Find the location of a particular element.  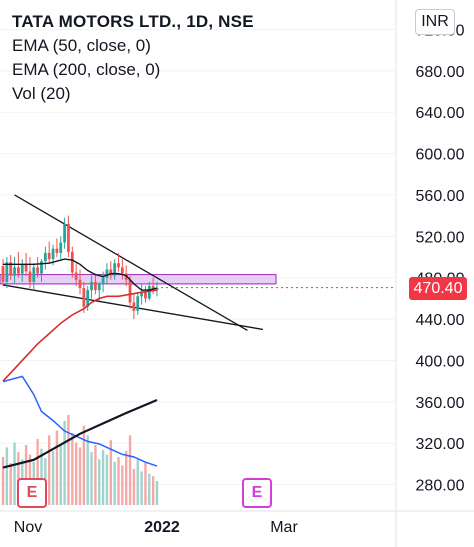

volume-pane-trend-line is located at coordinates (80, 433).